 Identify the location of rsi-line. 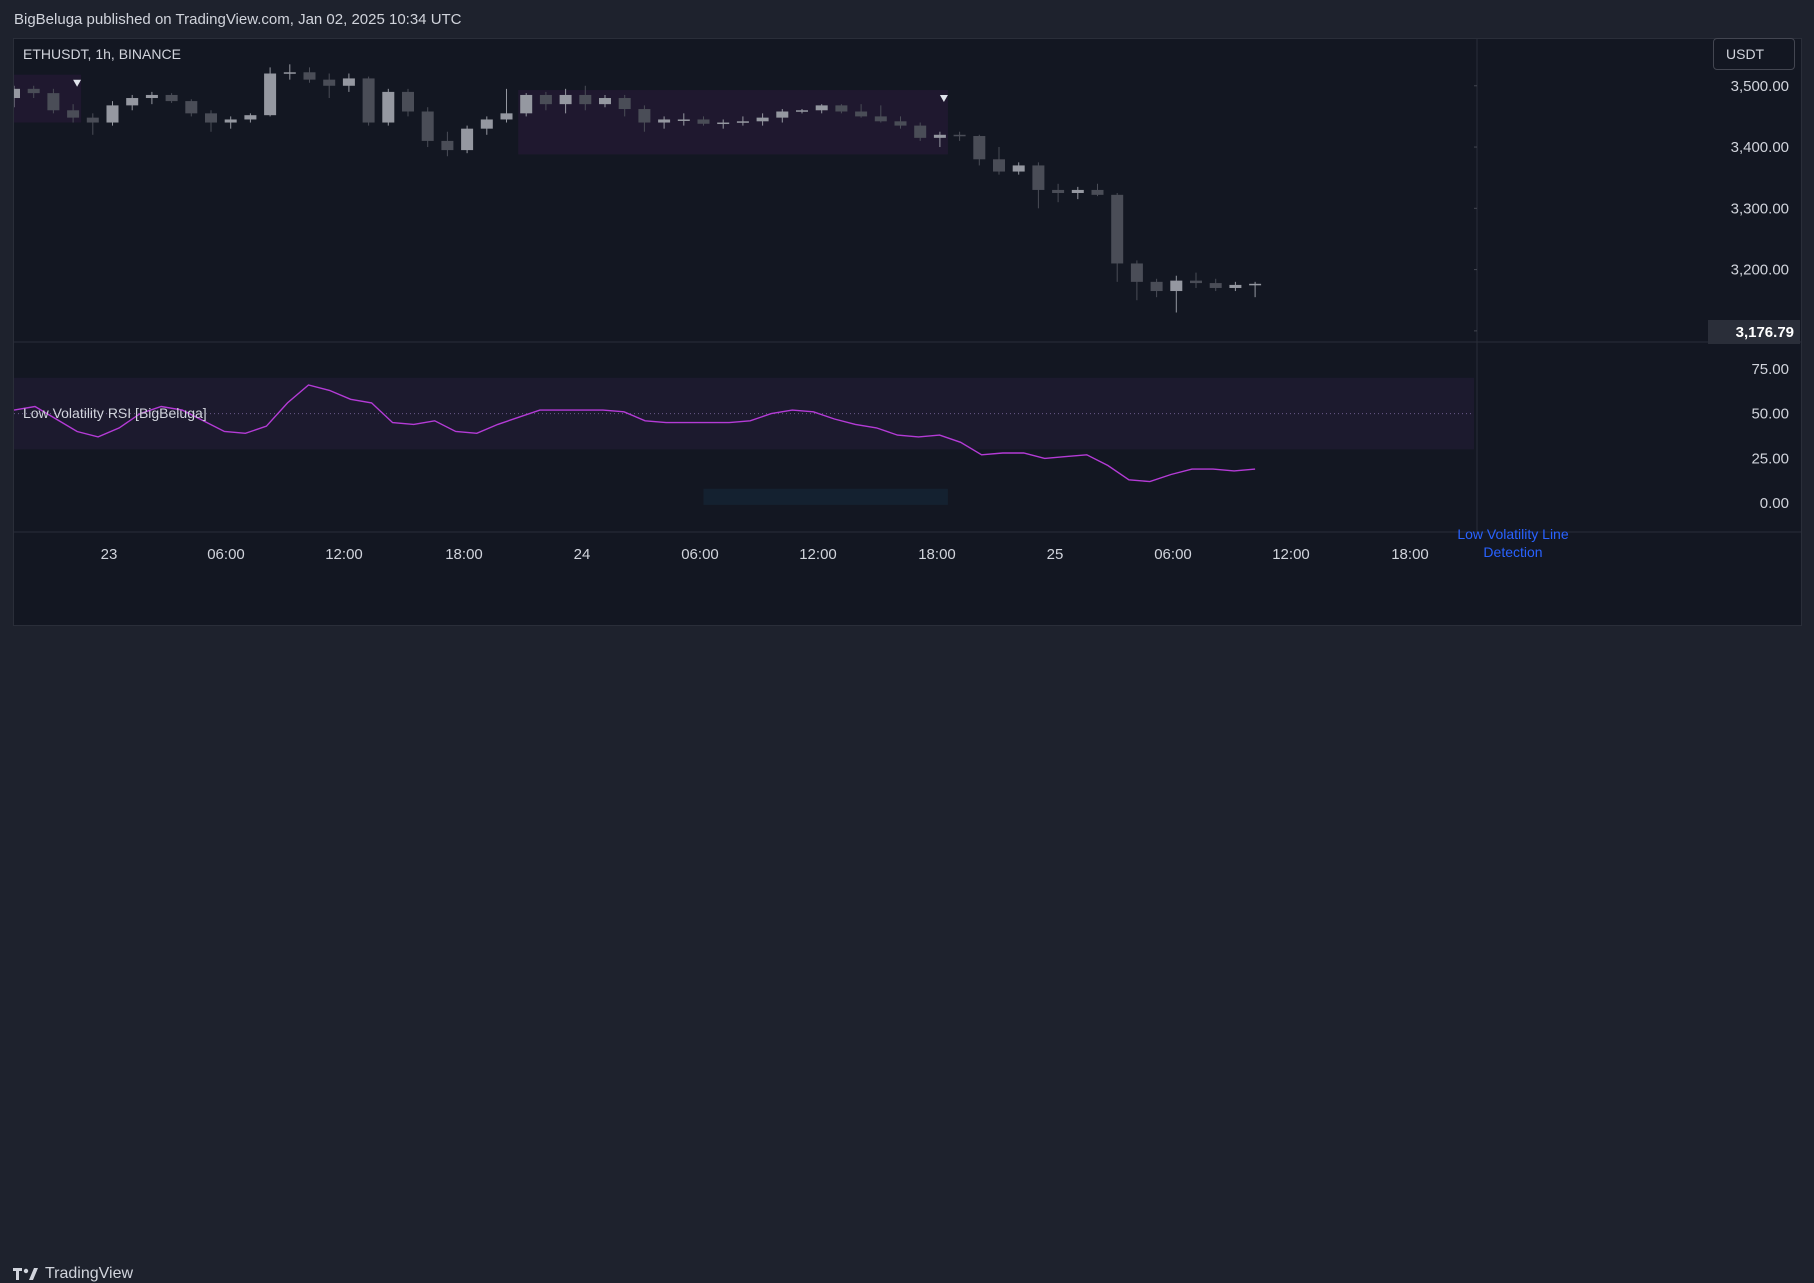
(635, 433).